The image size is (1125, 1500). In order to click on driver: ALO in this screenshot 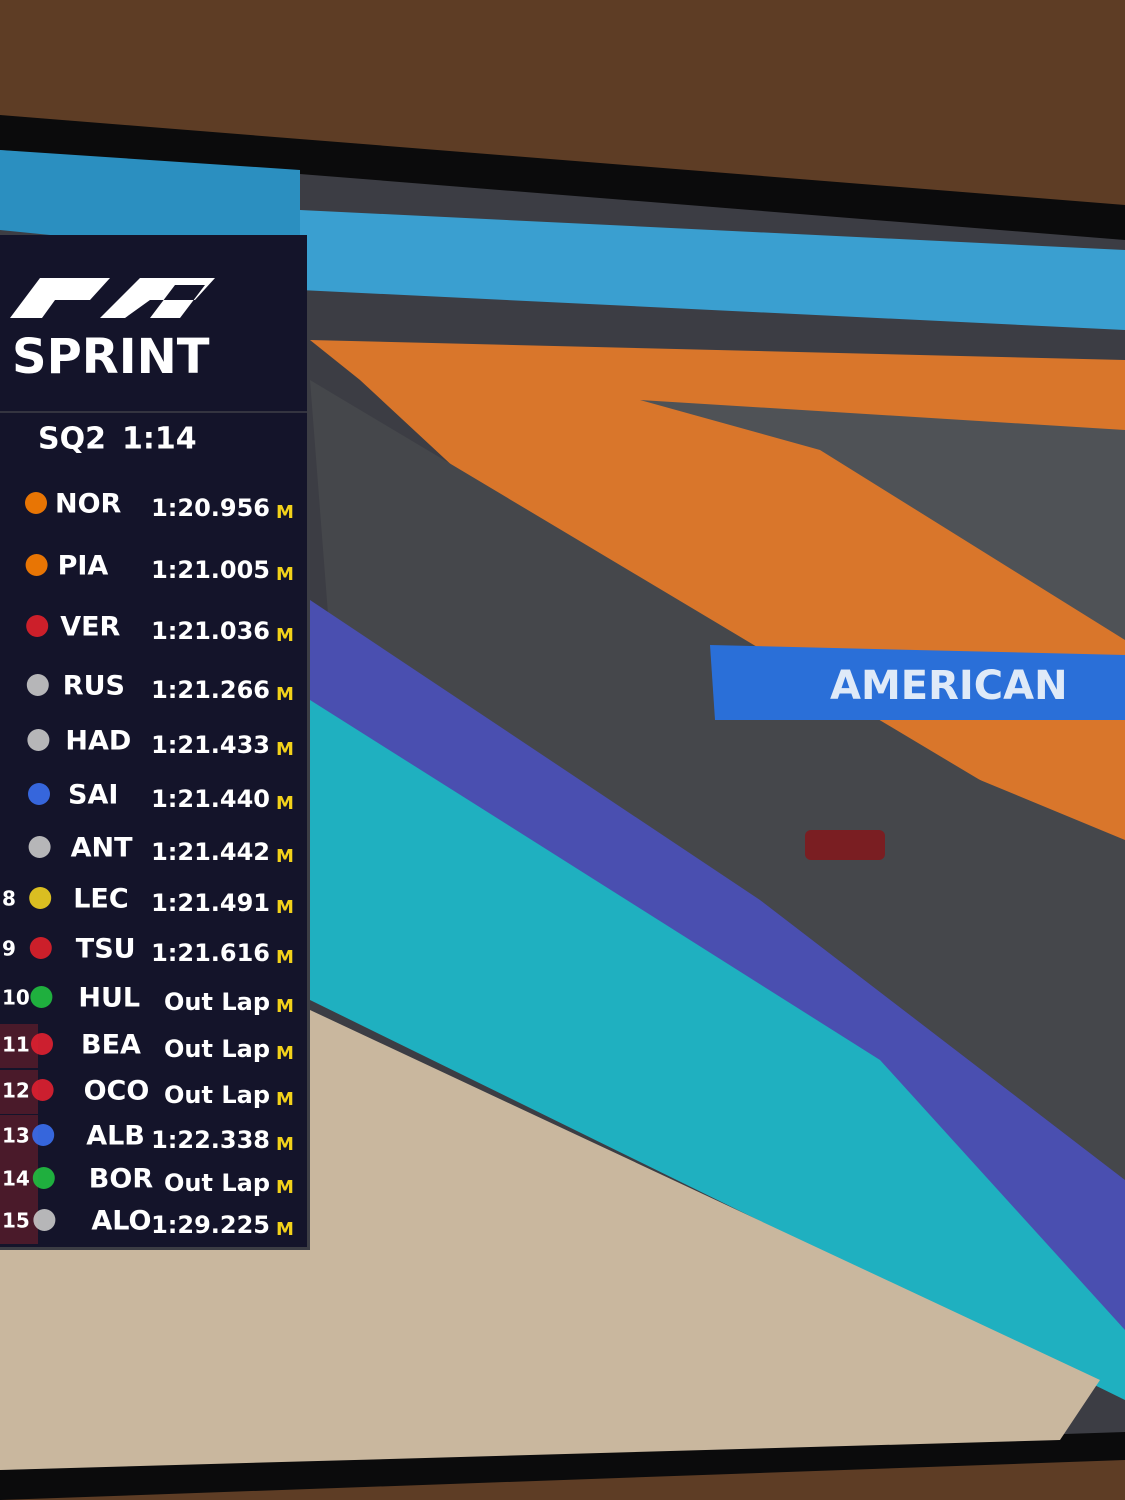, I will do `click(121, 1221)`.